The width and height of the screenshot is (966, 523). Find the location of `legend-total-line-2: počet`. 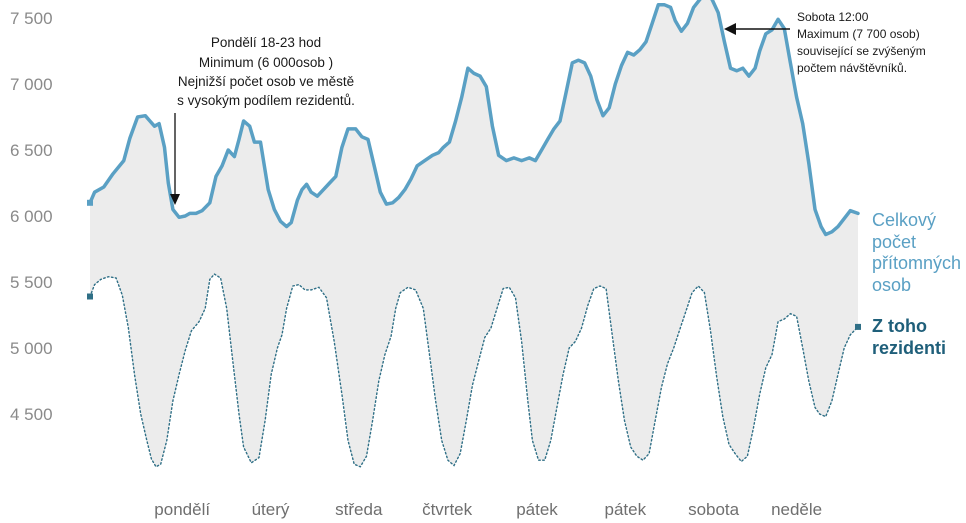

legend-total-line-2: počet is located at coordinates (894, 242).